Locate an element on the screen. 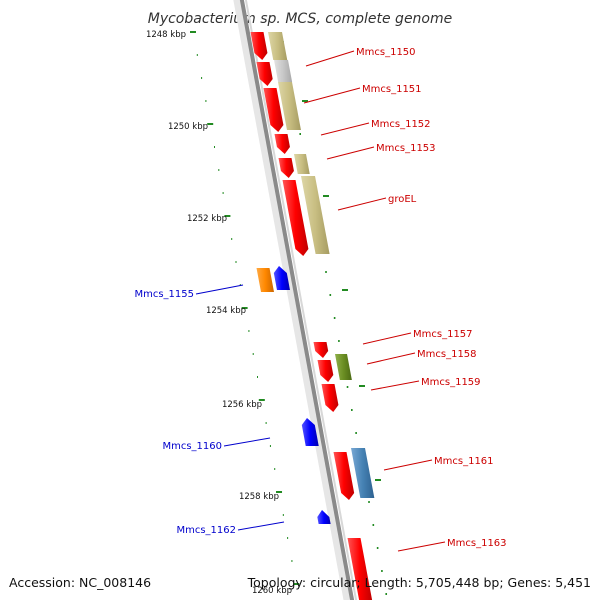 Image resolution: width=600 pixels, height=600 pixels. gene-label-mmcs-1150: Mmcs_1150 is located at coordinates (386, 52).